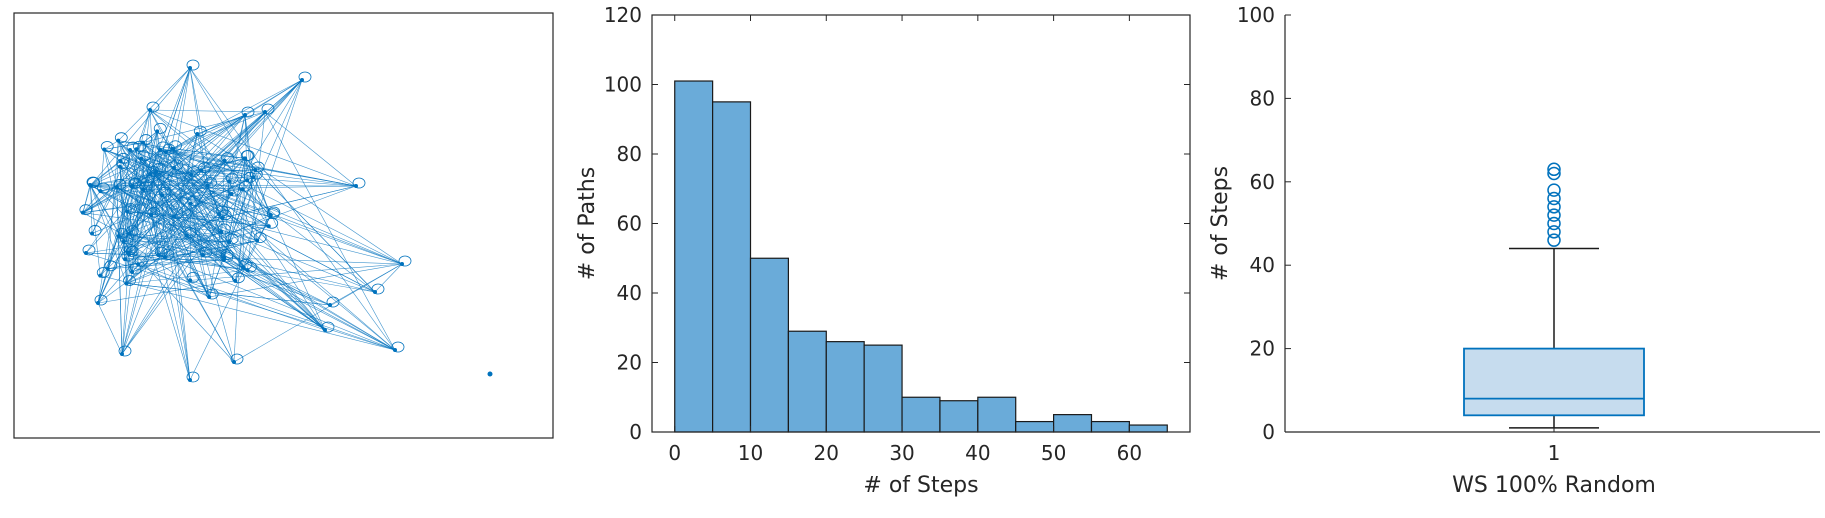 The image size is (1825, 518). I want to click on y-tick-label: 60, so click(629, 224).